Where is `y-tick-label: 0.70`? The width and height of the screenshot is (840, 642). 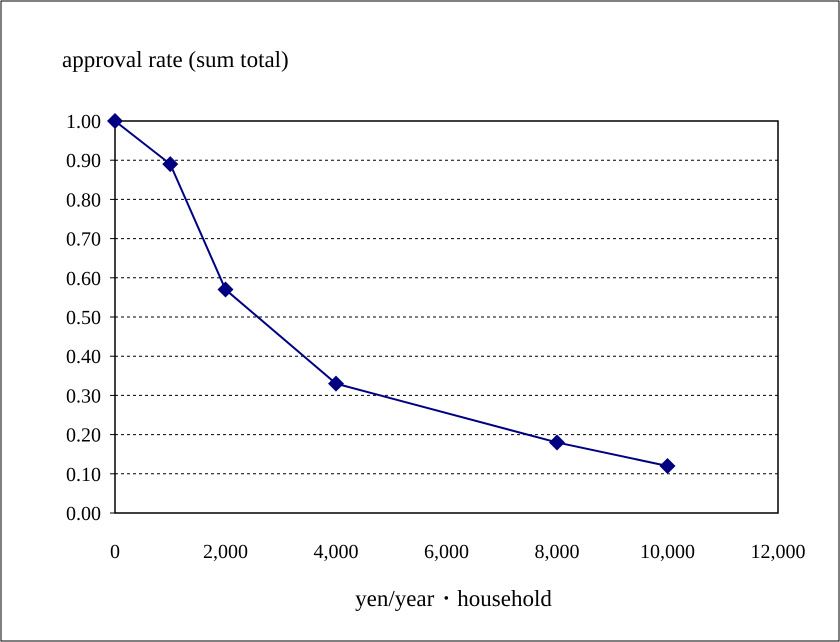
y-tick-label: 0.70 is located at coordinates (83, 239).